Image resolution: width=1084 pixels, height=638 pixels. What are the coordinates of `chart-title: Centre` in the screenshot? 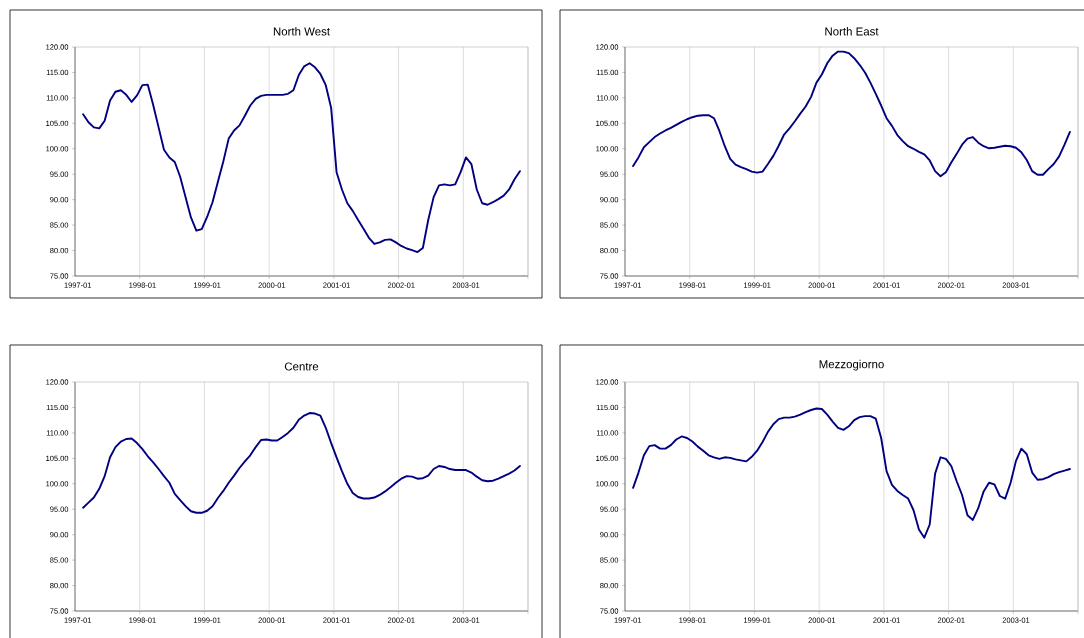 It's located at (301, 366).